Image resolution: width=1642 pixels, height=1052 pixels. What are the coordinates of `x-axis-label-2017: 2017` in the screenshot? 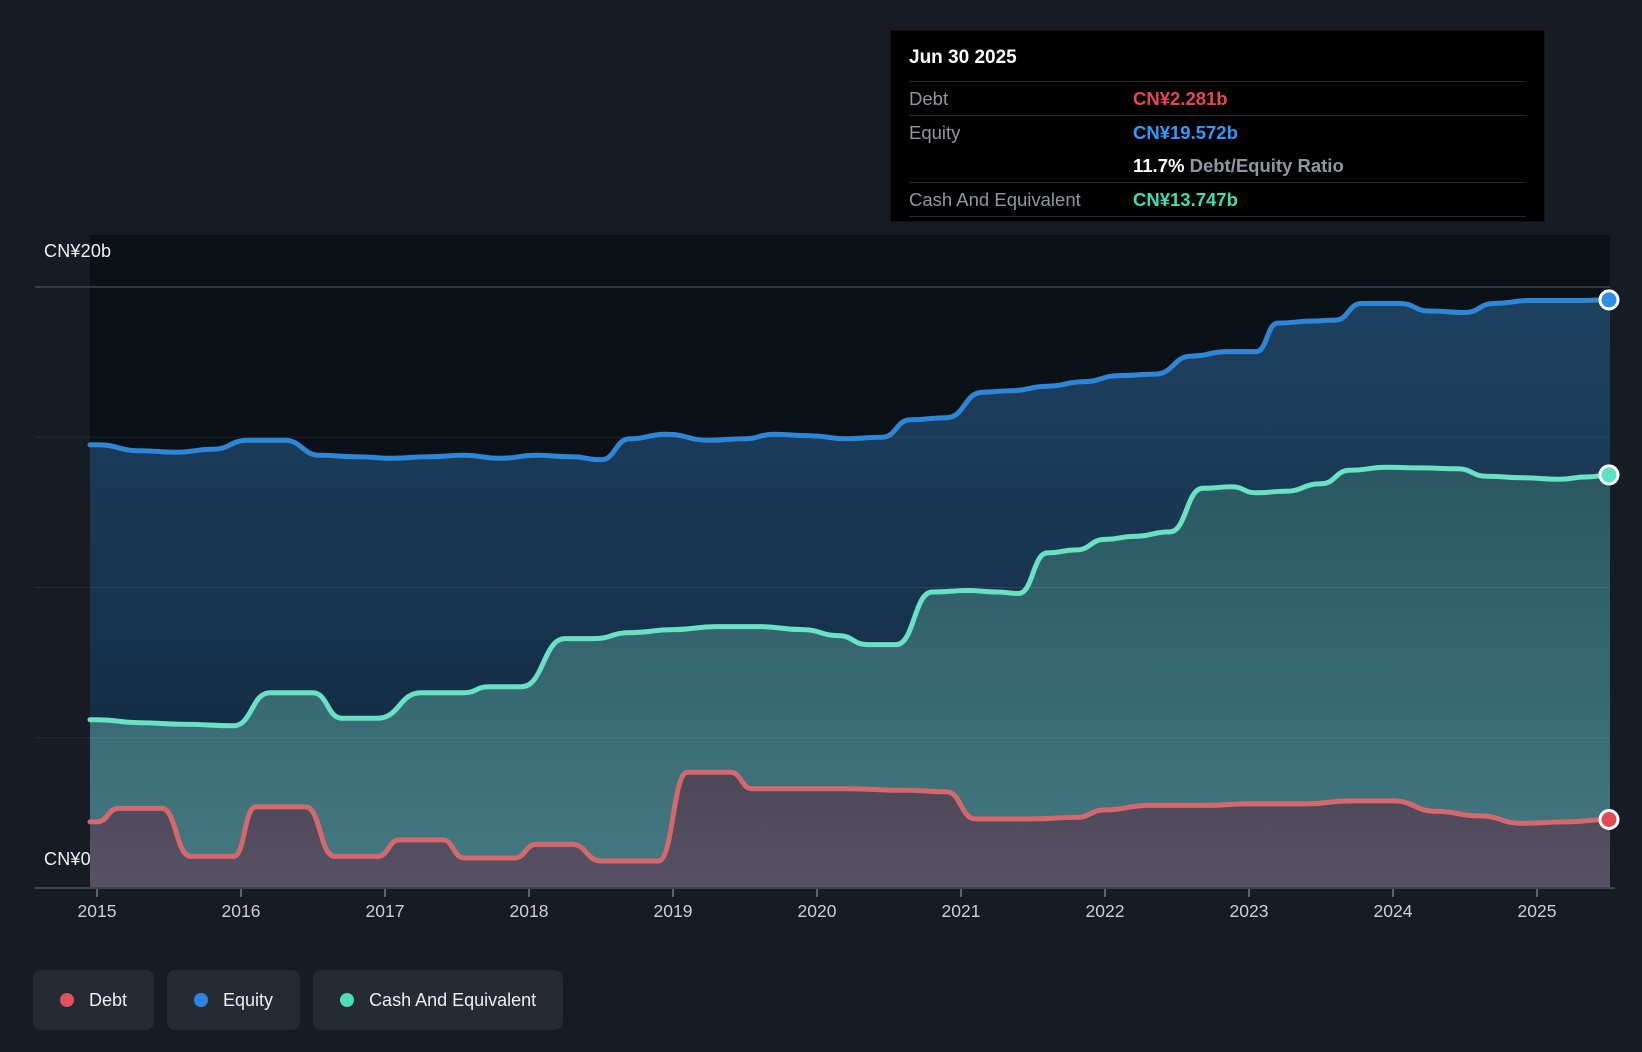 It's located at (385, 911).